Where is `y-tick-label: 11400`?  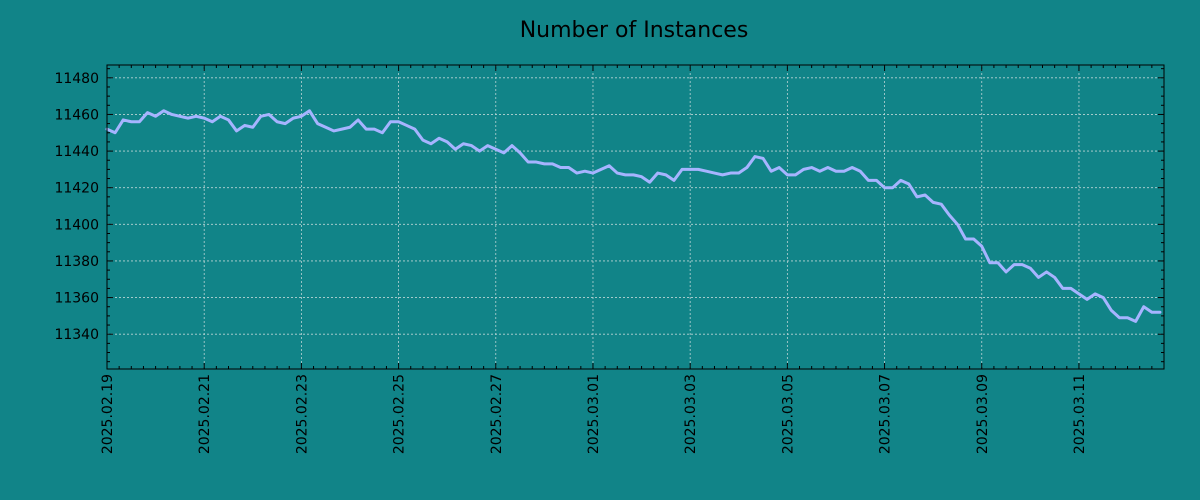 y-tick-label: 11400 is located at coordinates (76, 225).